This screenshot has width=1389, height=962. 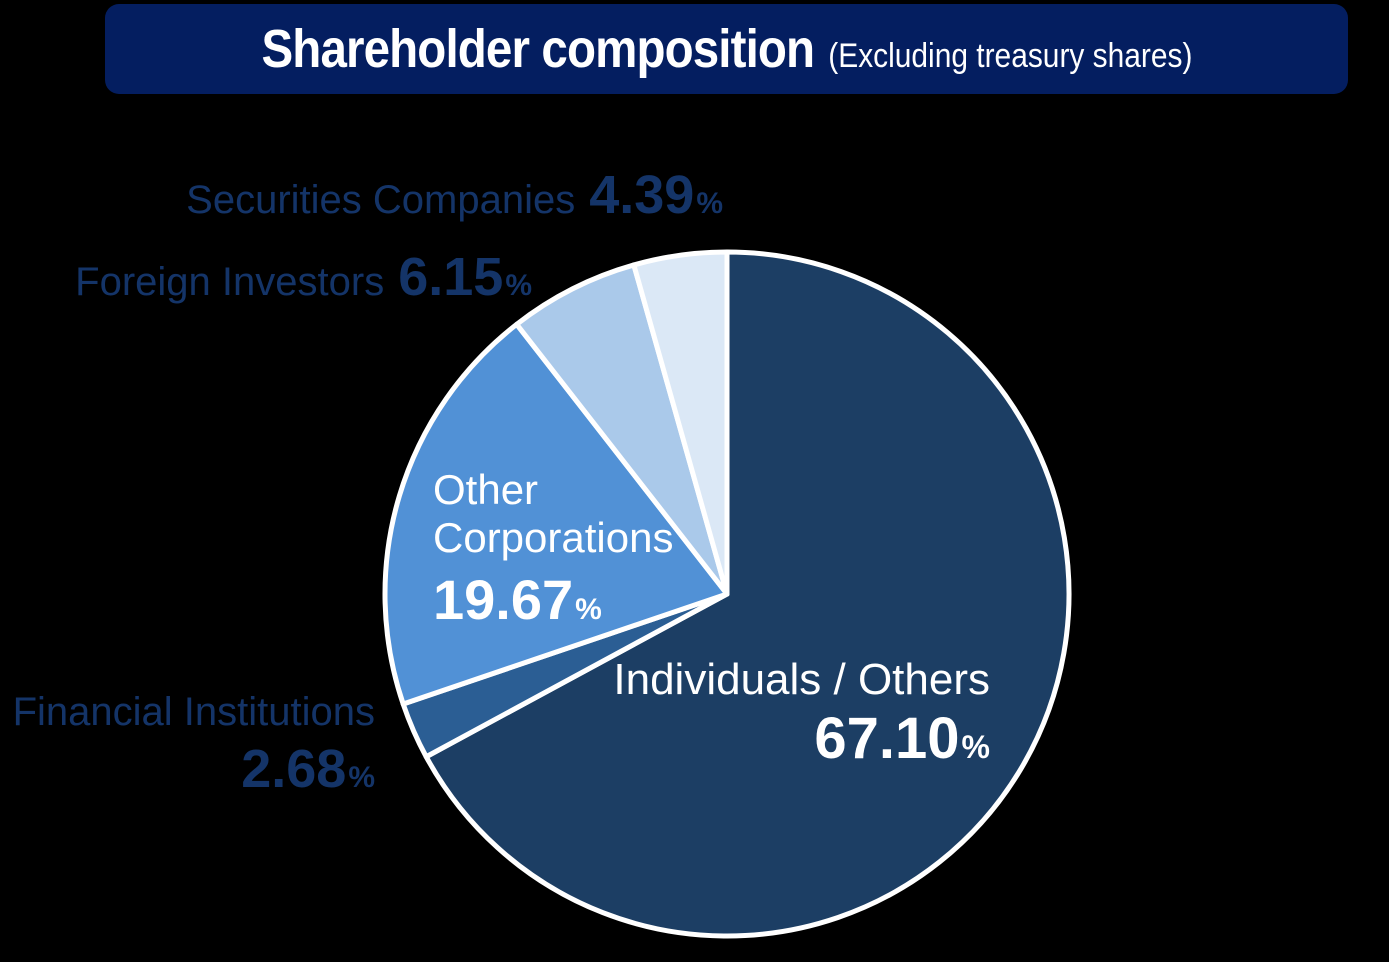 What do you see at coordinates (887, 738) in the screenshot?
I see `individuals-others-value: 67.10` at bounding box center [887, 738].